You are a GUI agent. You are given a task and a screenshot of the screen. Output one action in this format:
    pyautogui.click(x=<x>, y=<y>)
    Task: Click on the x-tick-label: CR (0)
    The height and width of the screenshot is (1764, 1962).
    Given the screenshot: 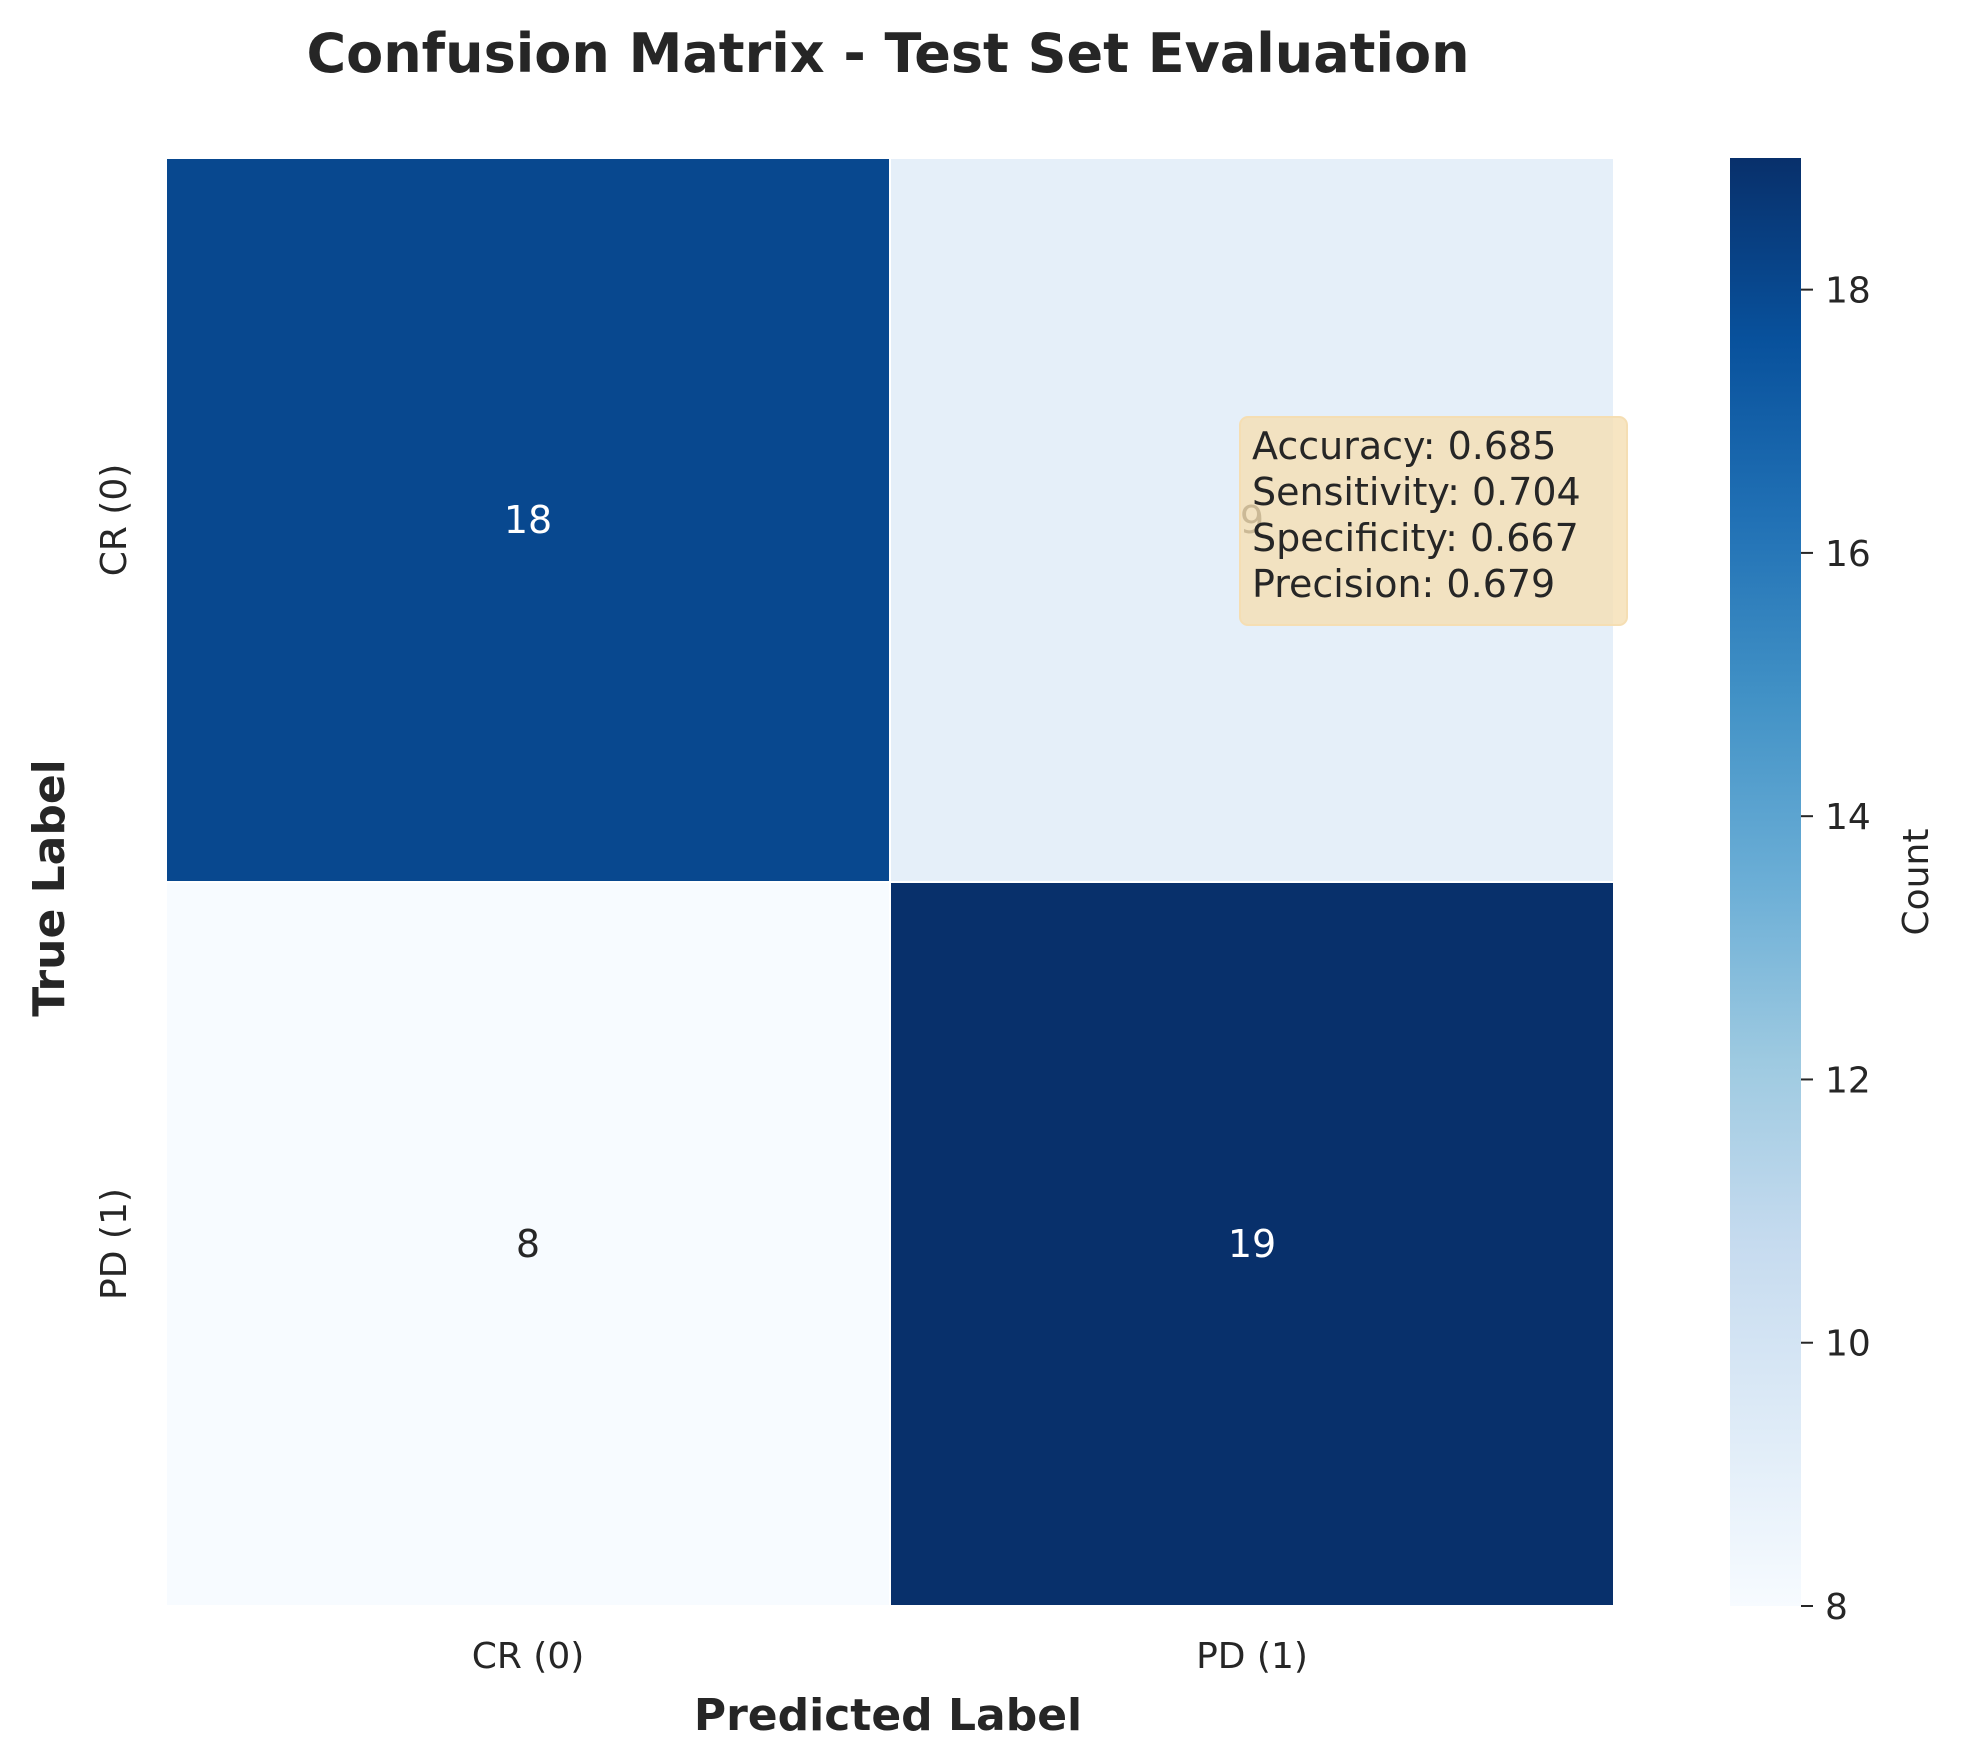 What is the action you would take?
    pyautogui.click(x=528, y=1656)
    